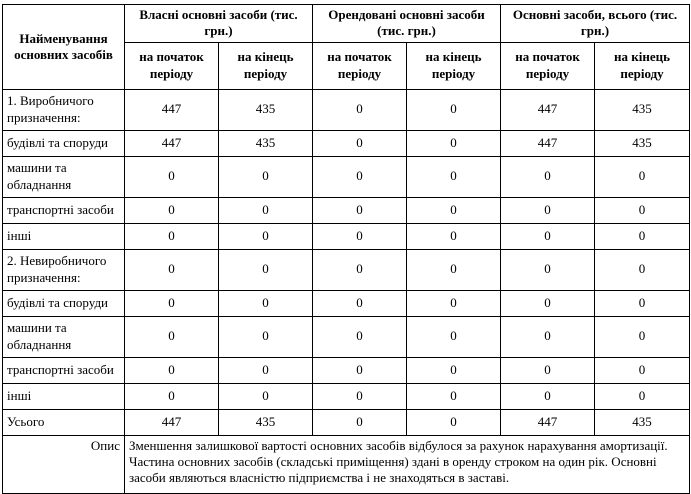 The width and height of the screenshot is (691, 494). I want to click on row-label: інші, so click(63, 236).